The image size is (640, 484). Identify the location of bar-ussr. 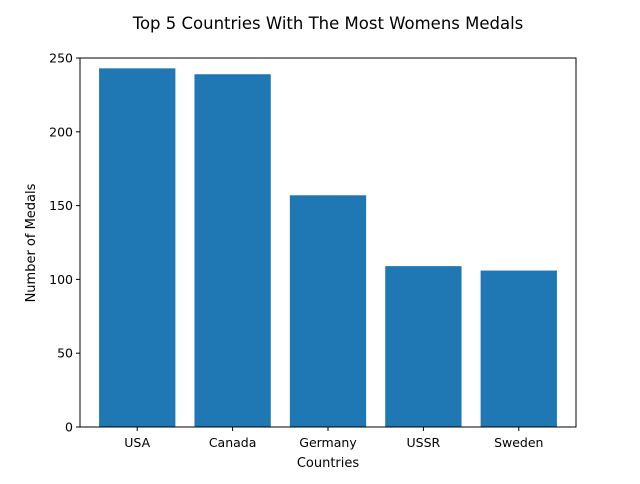
(423, 346).